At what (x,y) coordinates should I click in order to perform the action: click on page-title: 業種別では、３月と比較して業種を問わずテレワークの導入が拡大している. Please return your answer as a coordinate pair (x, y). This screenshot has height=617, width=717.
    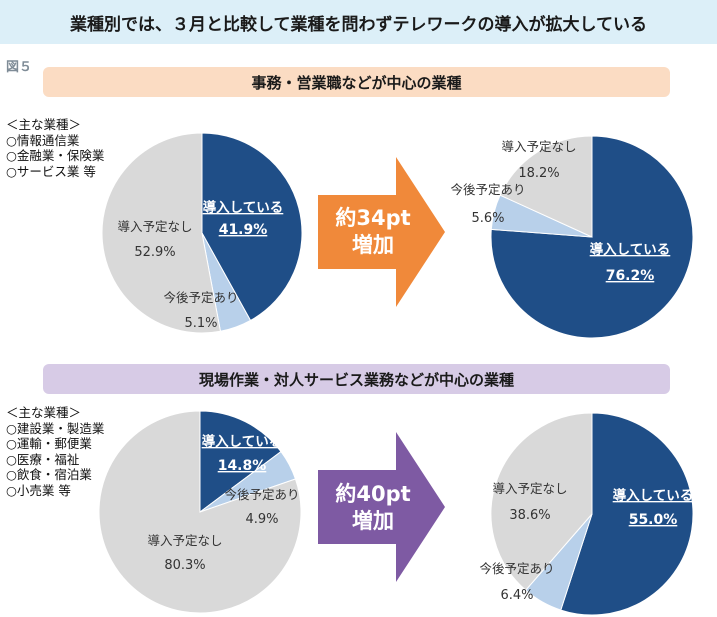
    Looking at the image, I should click on (358, 22).